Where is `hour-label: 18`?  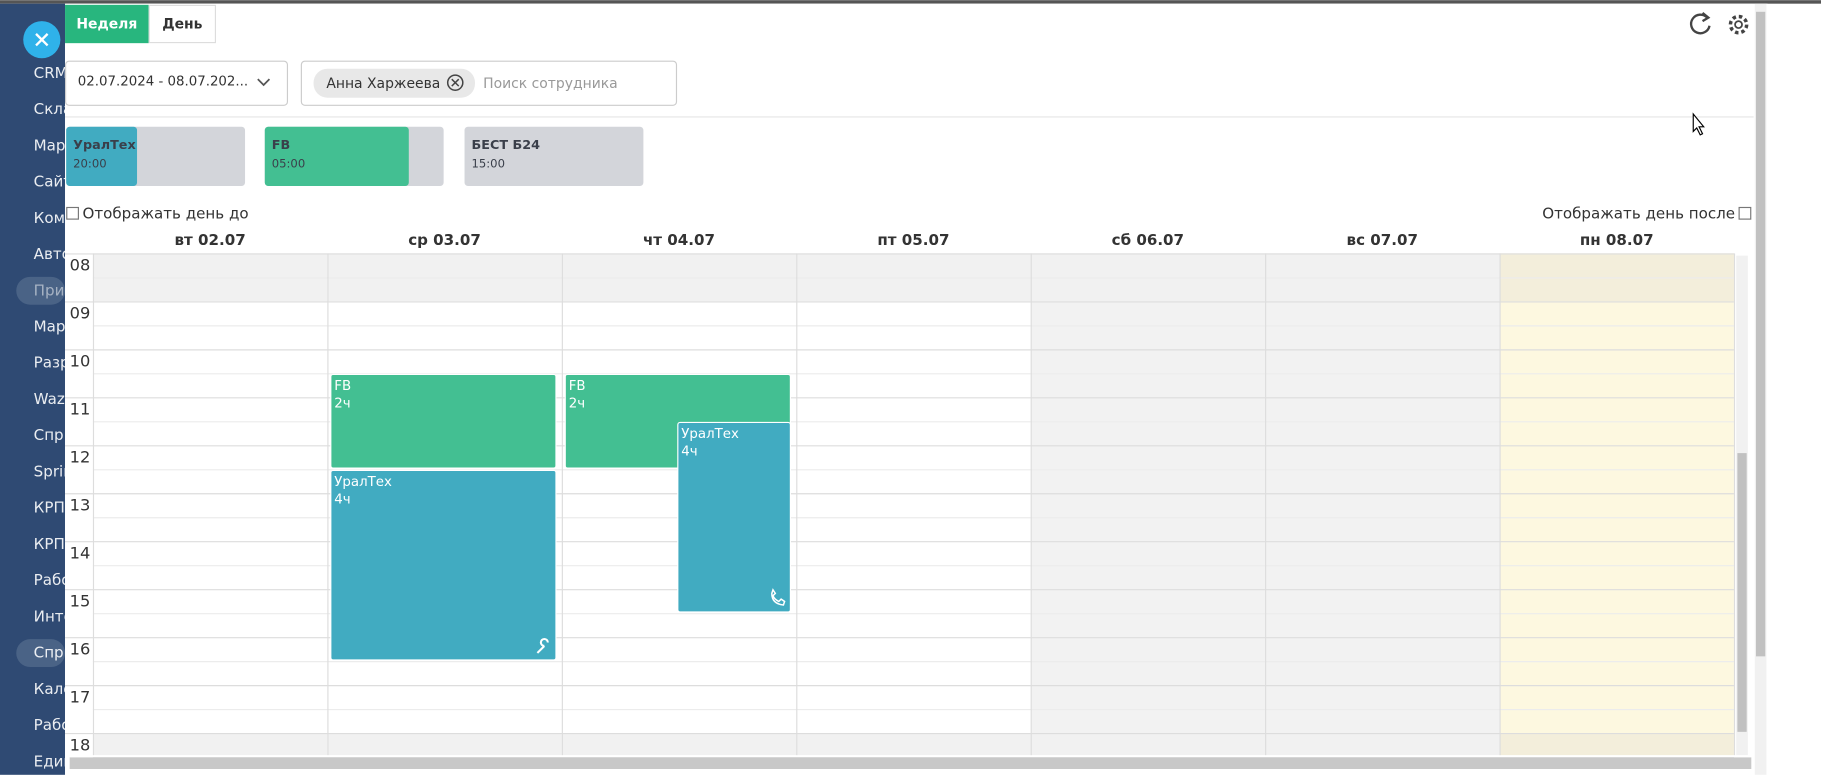 hour-label: 18 is located at coordinates (80, 744).